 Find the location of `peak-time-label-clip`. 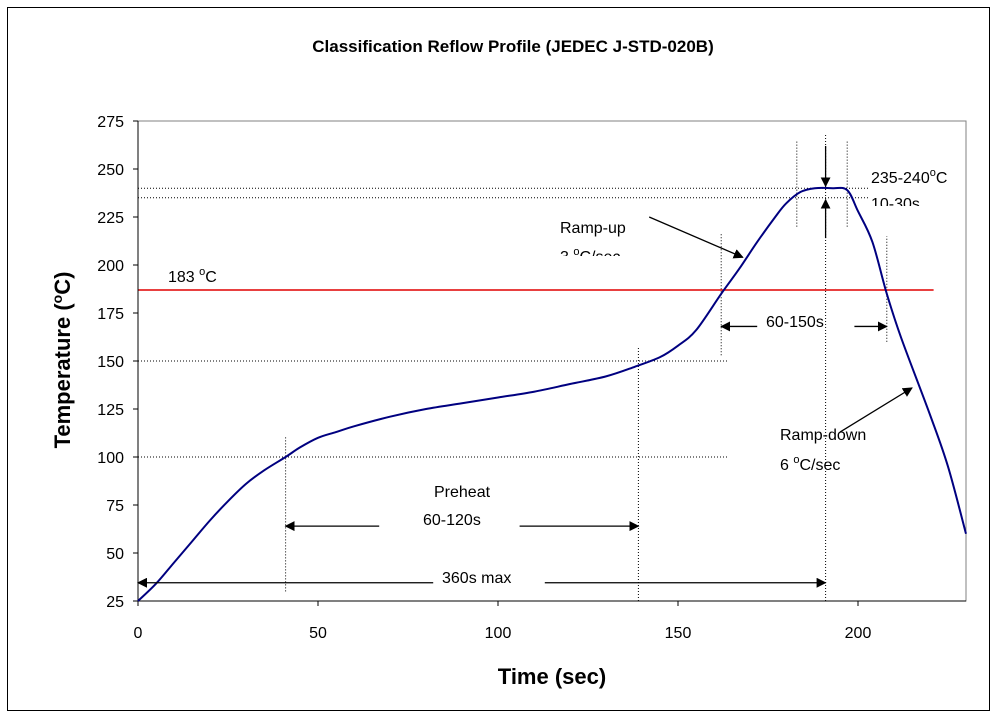

peak-time-label-clip is located at coordinates (911, 212).